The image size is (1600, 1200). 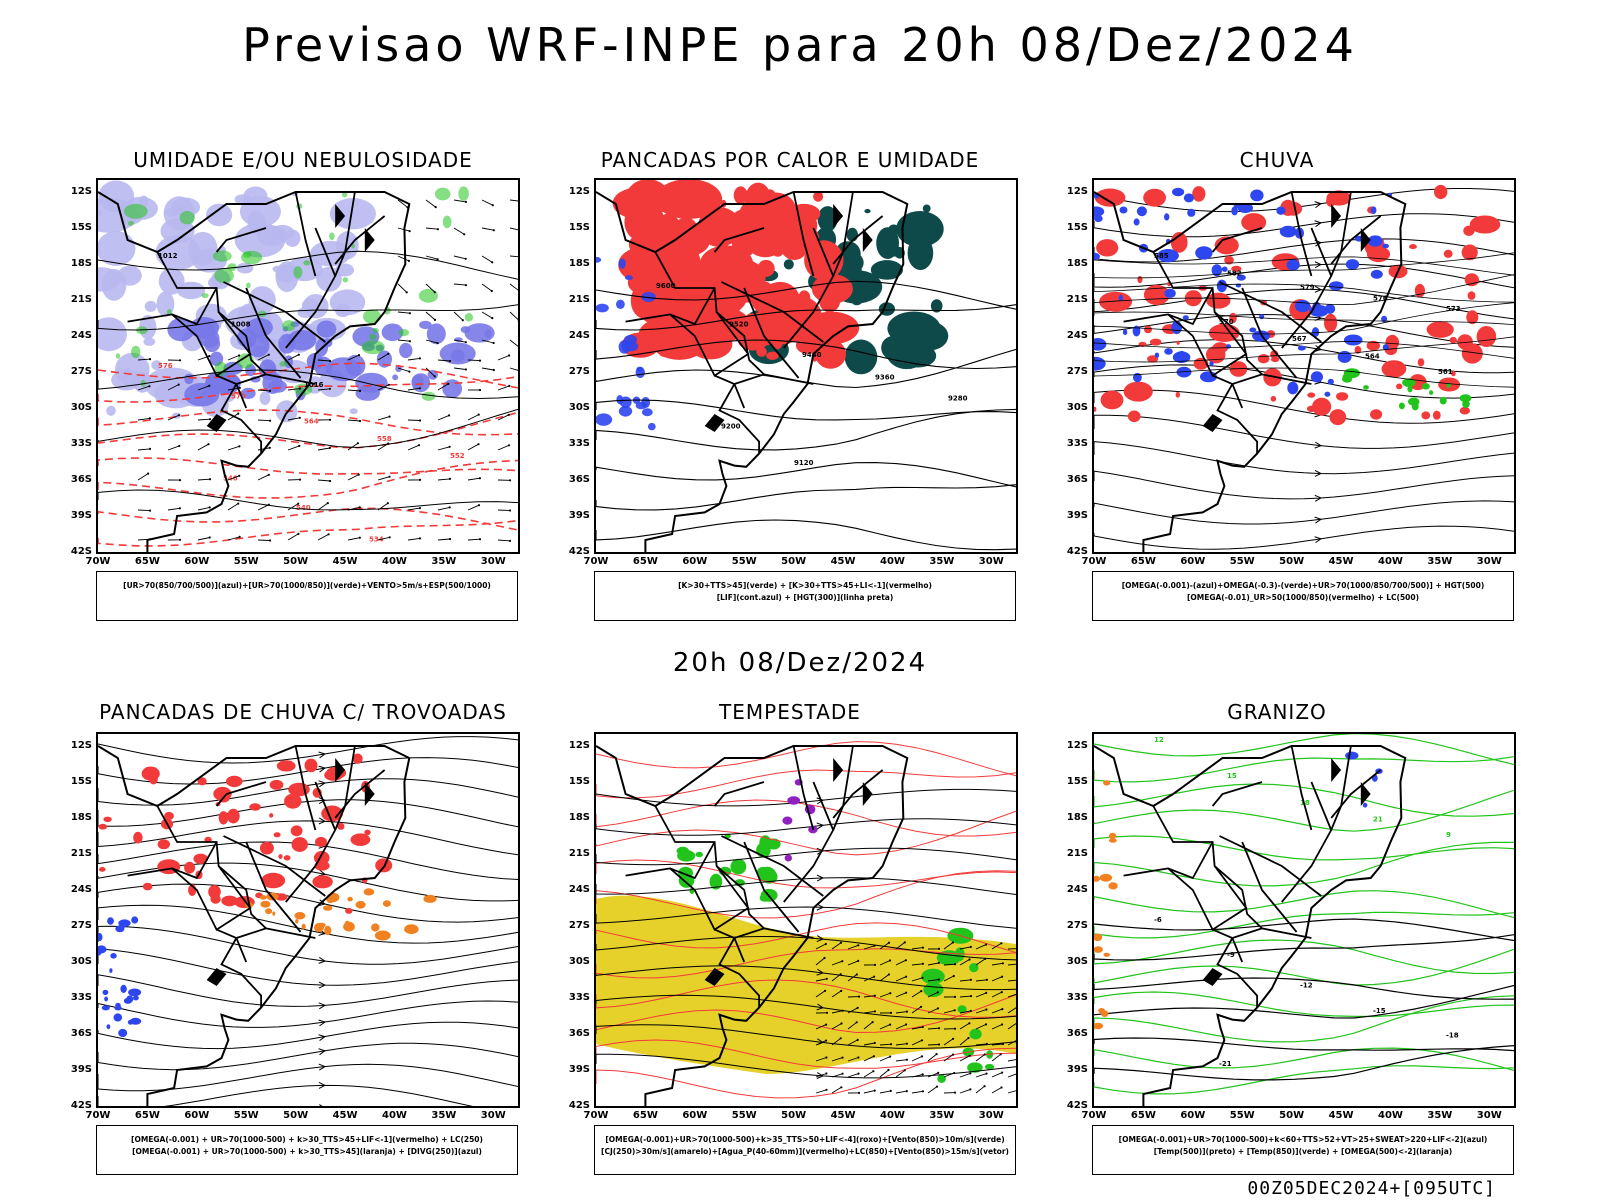 I want to click on map-tempestade, so click(x=806, y=920).